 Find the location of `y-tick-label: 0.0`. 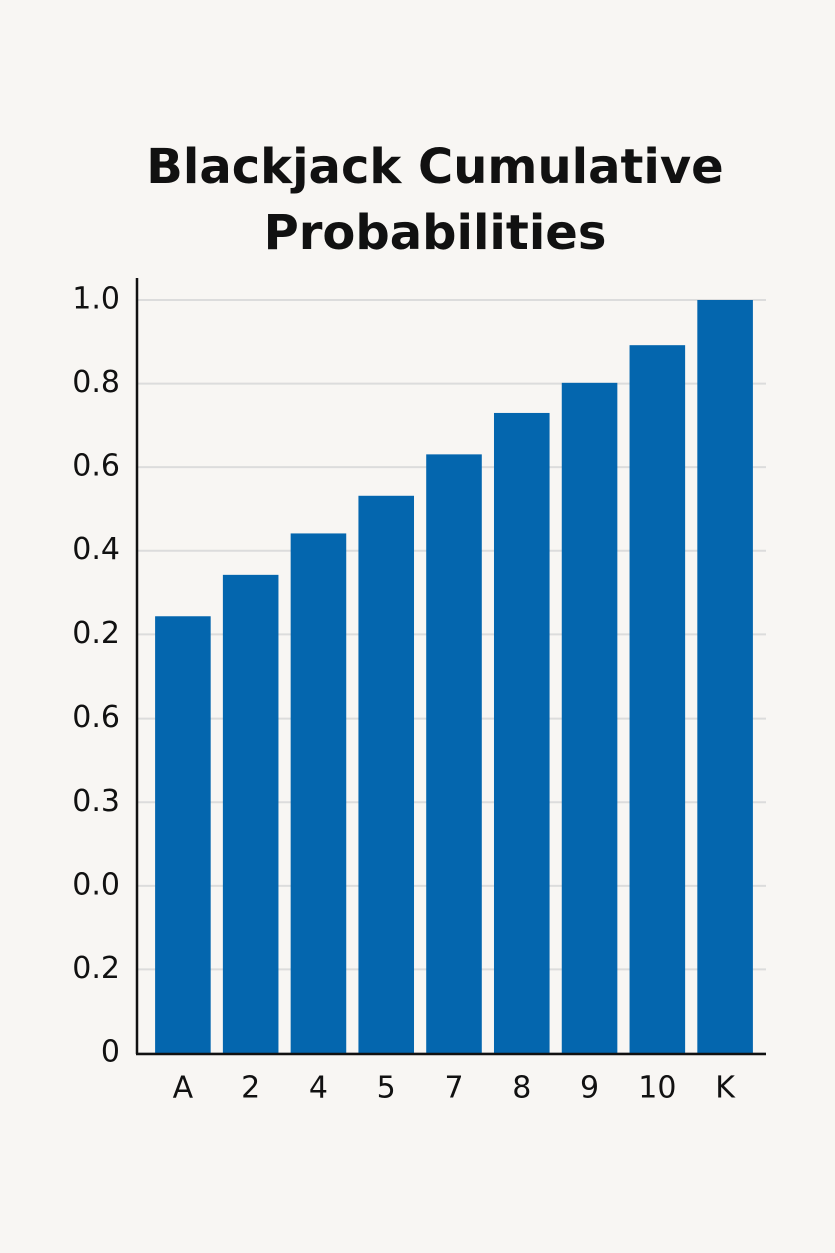

y-tick-label: 0.0 is located at coordinates (96, 884).